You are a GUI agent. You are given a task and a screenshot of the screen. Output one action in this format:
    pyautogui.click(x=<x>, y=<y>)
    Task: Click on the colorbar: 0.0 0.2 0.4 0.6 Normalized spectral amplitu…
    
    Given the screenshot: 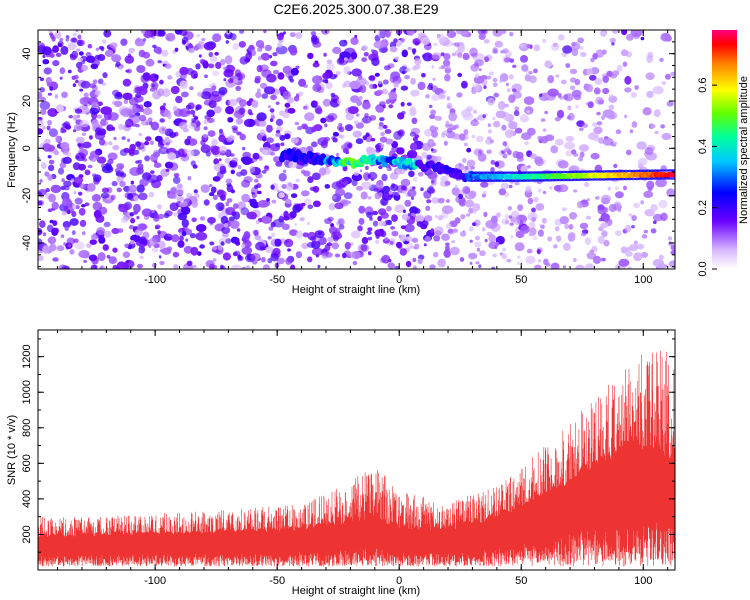 What is the action you would take?
    pyautogui.click(x=723, y=153)
    